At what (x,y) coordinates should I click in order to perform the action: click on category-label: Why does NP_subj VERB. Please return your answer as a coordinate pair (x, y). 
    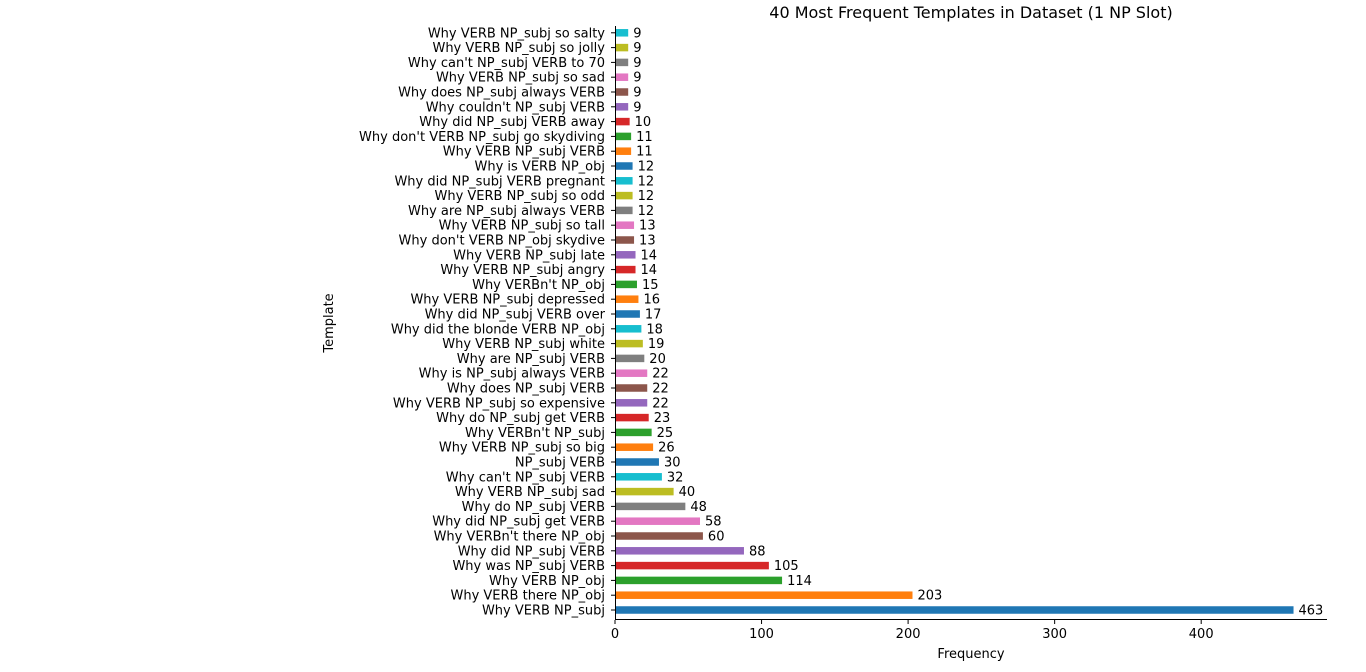
    Looking at the image, I should click on (526, 389).